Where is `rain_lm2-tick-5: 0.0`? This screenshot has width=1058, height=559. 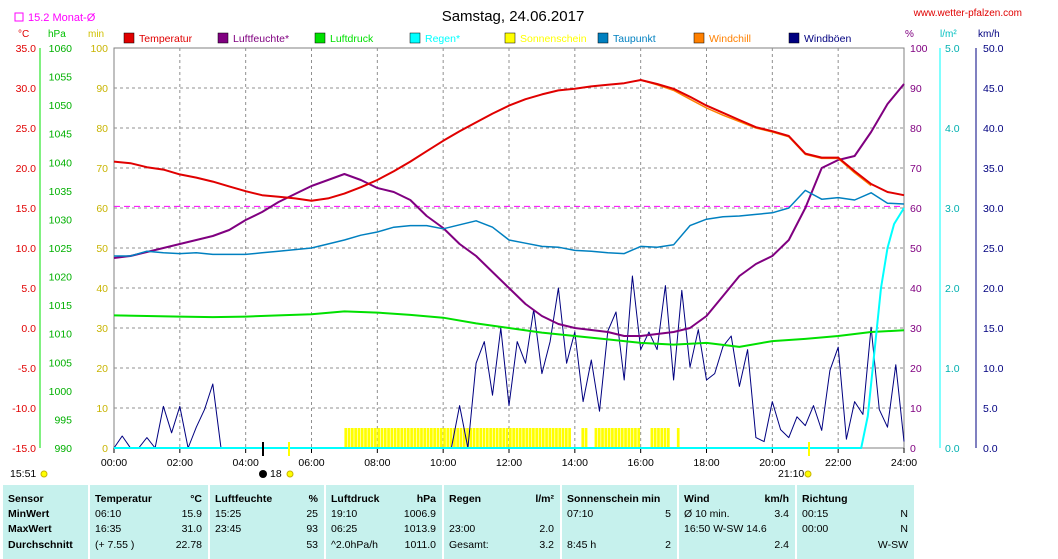 rain_lm2-tick-5: 0.0 is located at coordinates (952, 449).